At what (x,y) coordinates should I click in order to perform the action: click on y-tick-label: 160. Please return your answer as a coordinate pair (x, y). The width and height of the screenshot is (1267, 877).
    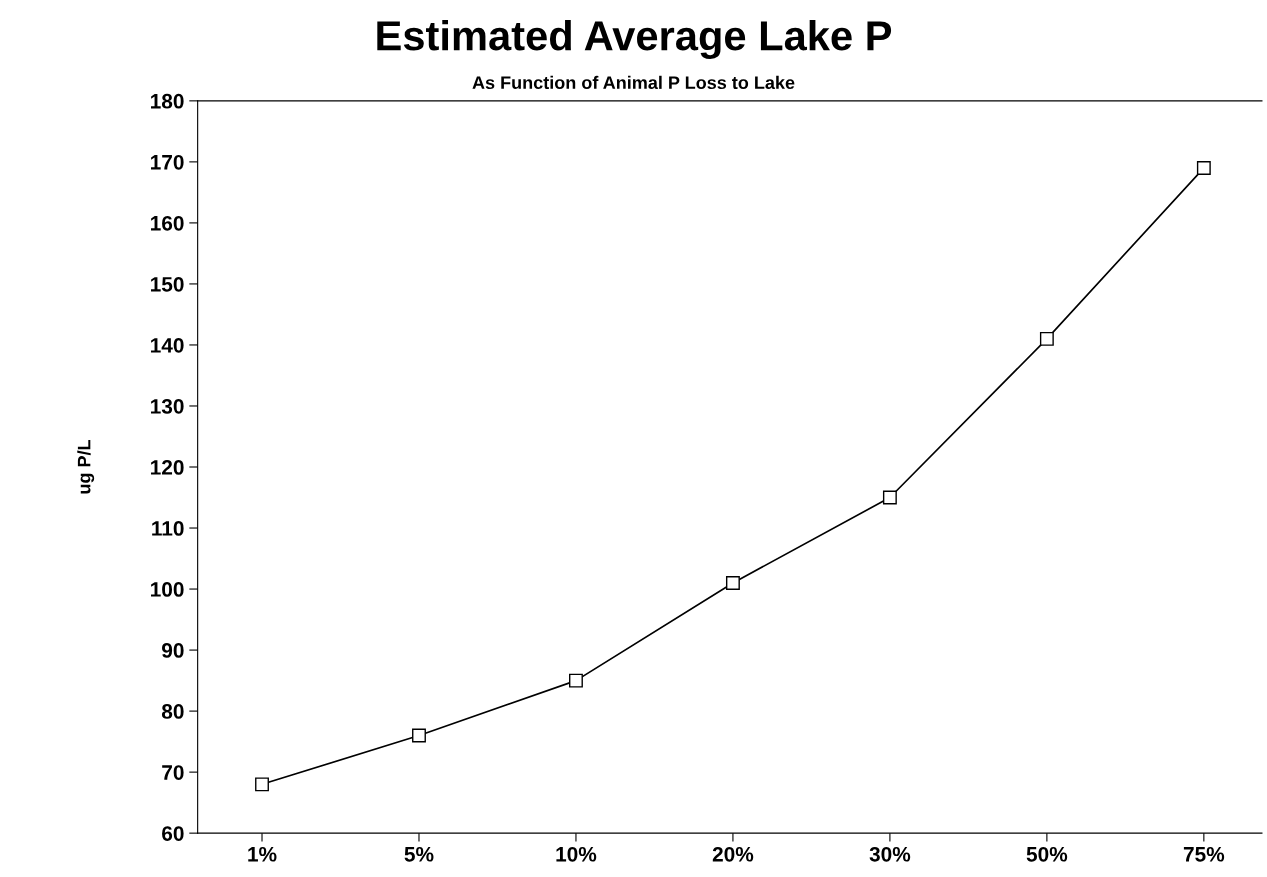
    Looking at the image, I should click on (167, 223).